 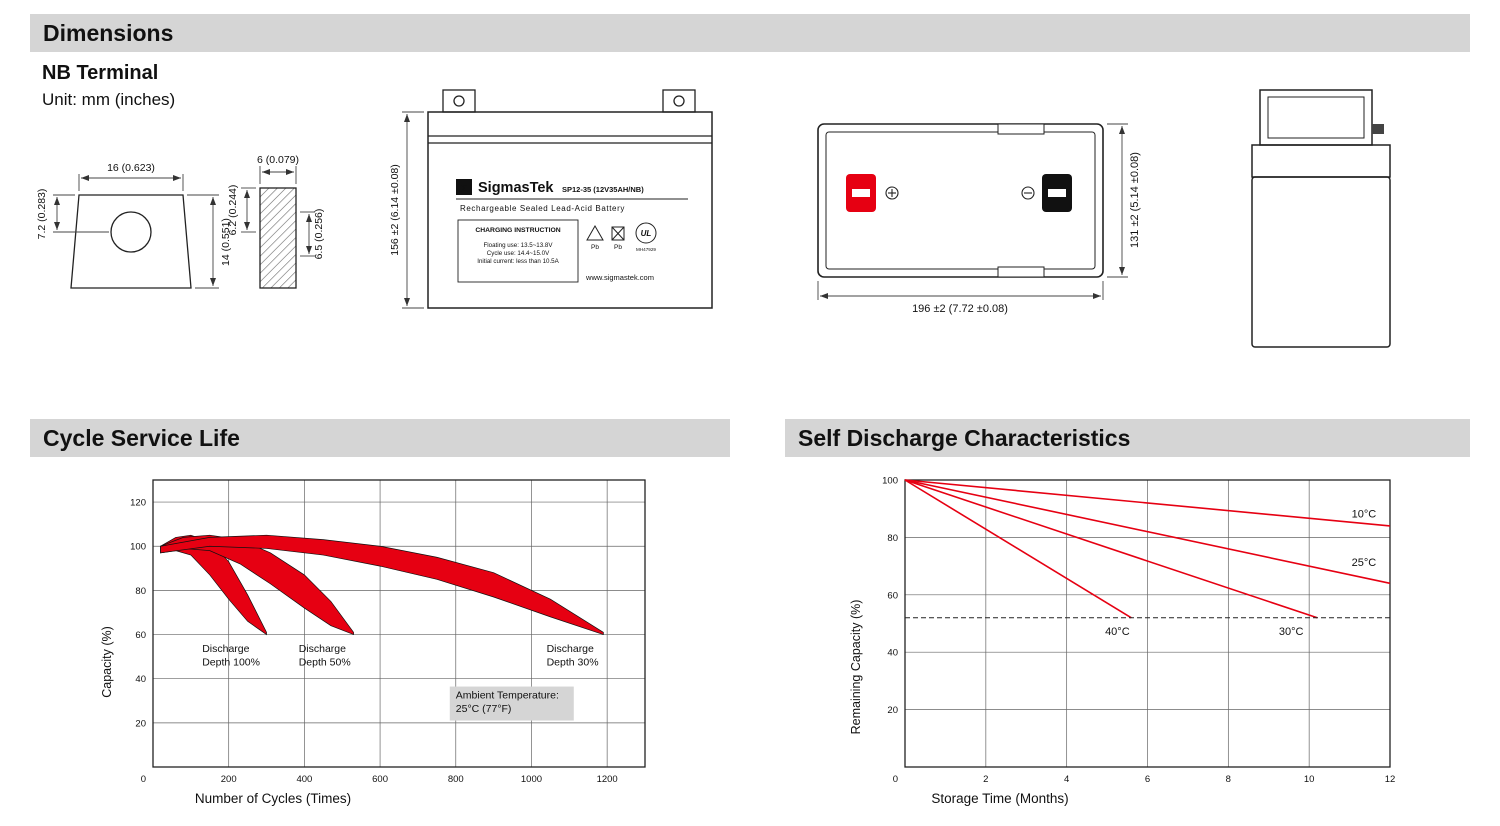 I want to click on side-body, so click(x=1321, y=262).